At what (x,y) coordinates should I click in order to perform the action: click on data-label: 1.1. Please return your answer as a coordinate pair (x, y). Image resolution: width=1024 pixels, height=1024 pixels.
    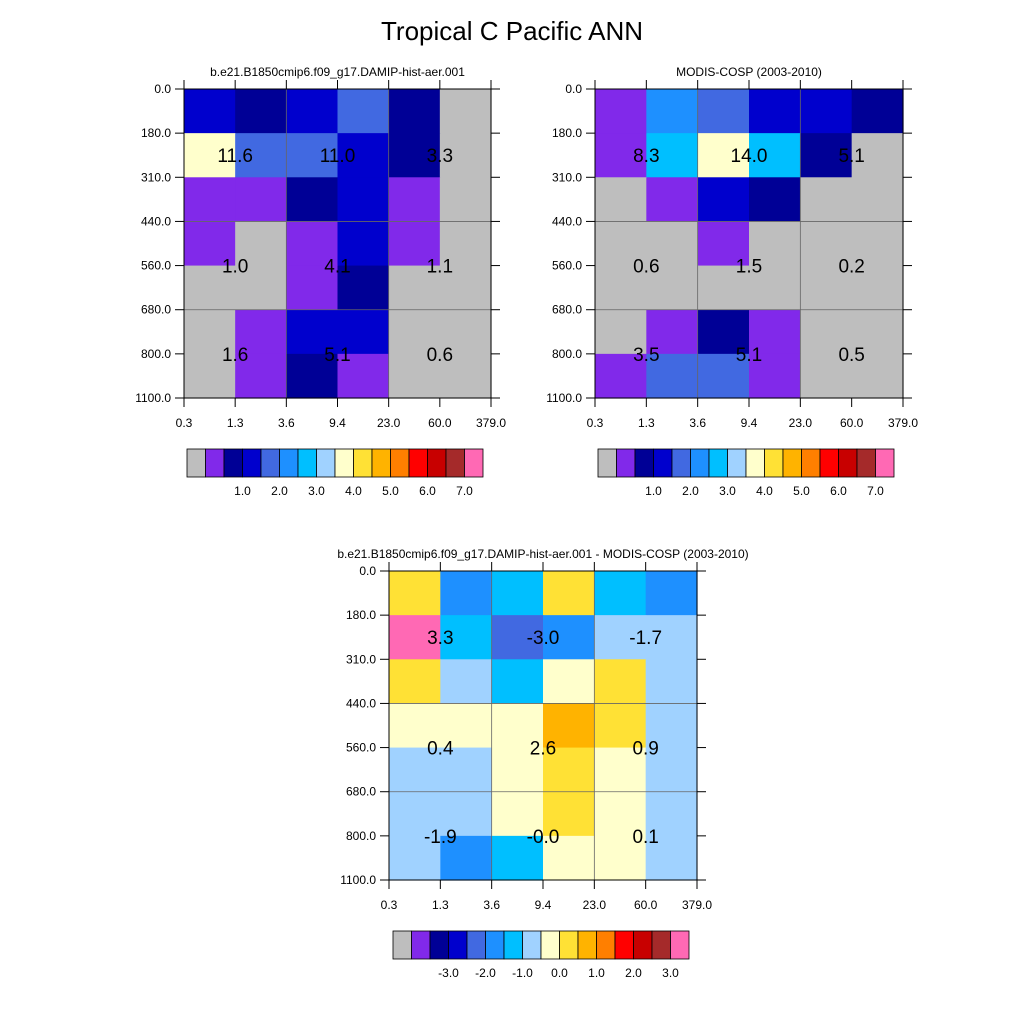
    Looking at the image, I should click on (440, 267).